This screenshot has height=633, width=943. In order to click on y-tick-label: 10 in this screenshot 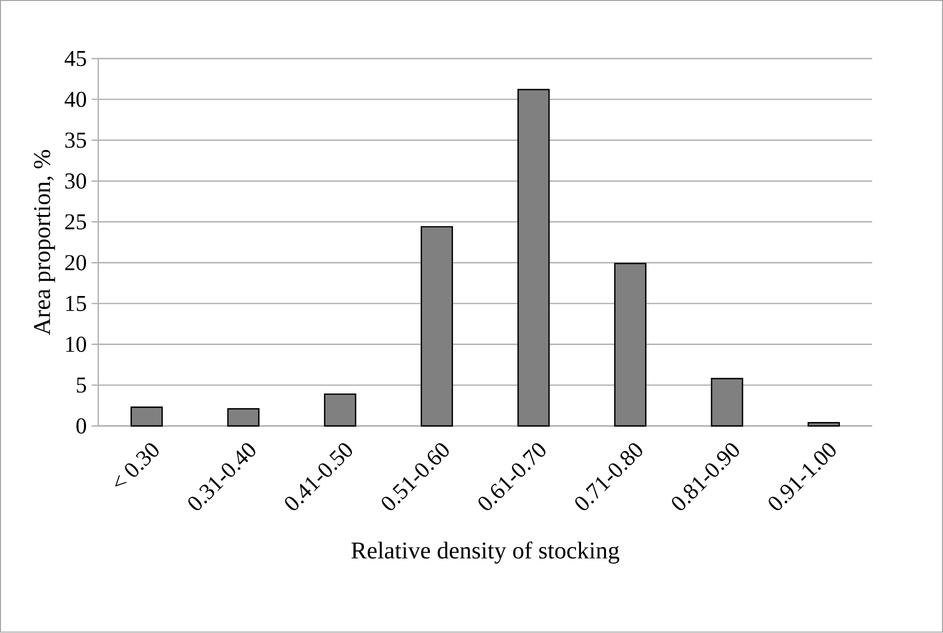, I will do `click(76, 344)`.